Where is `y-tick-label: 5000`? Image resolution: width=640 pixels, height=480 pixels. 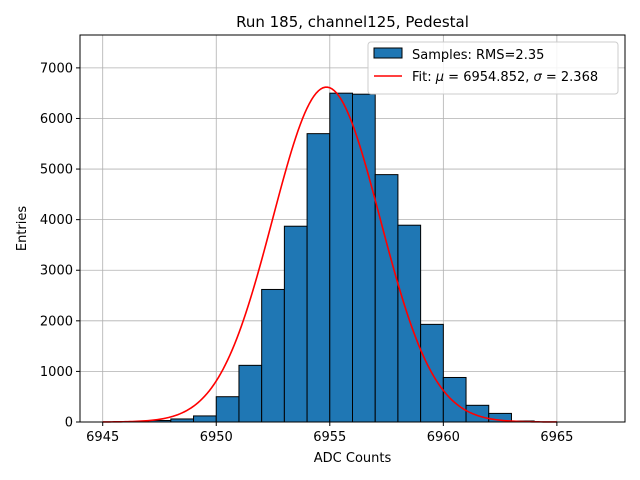
y-tick-label: 5000 is located at coordinates (56, 170).